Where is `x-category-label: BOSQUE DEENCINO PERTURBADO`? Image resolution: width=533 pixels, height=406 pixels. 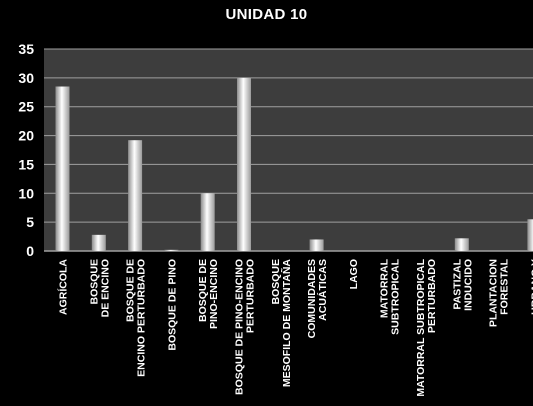
x-category-label: BOSQUE DEENCINO PERTURBADO is located at coordinates (136, 318).